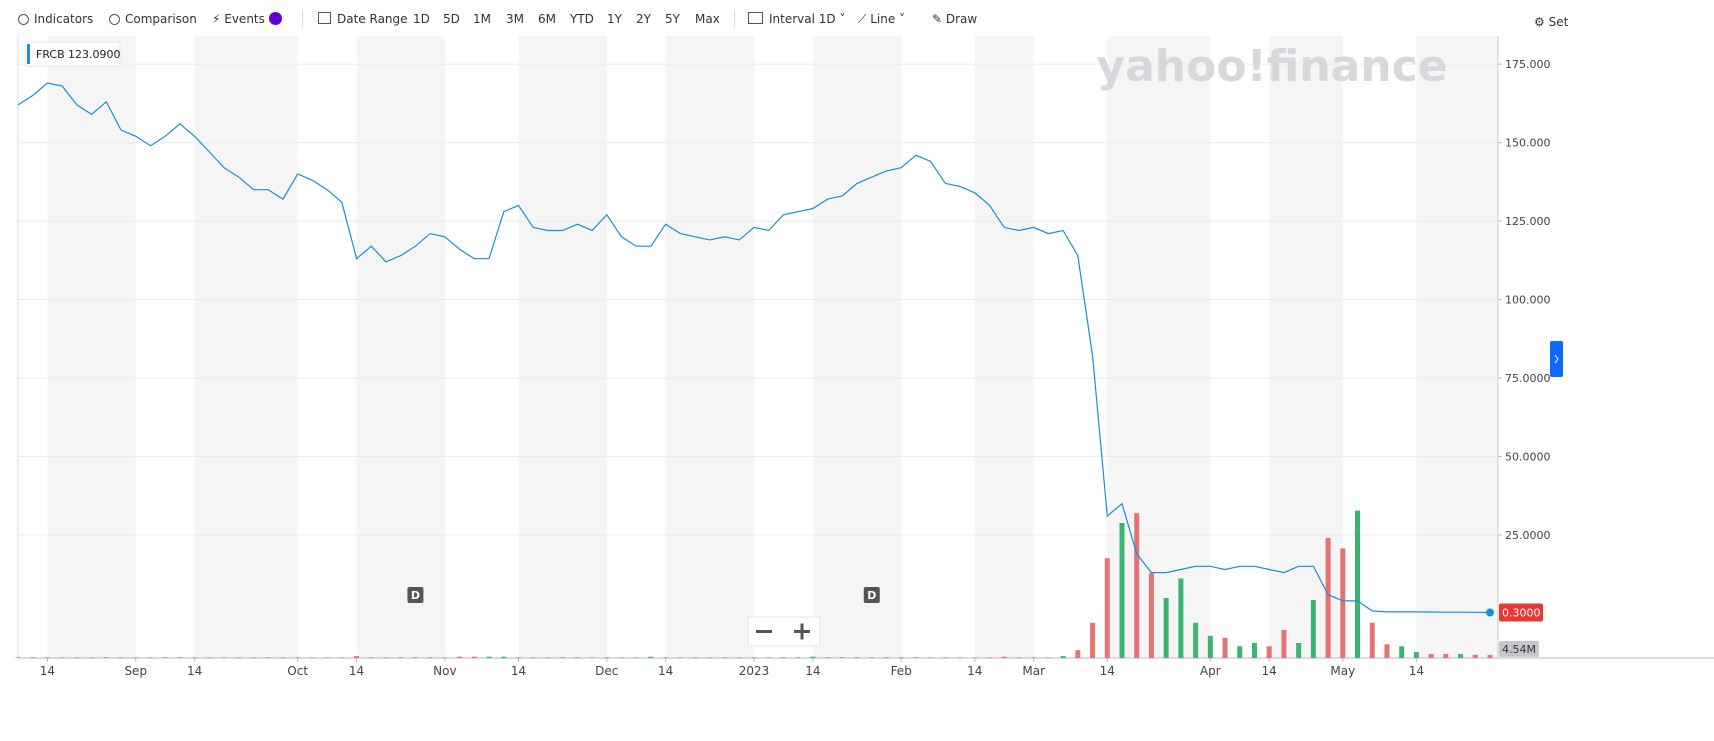 The width and height of the screenshot is (1714, 741). I want to click on volume-tag-label: 4.54M, so click(1519, 649).